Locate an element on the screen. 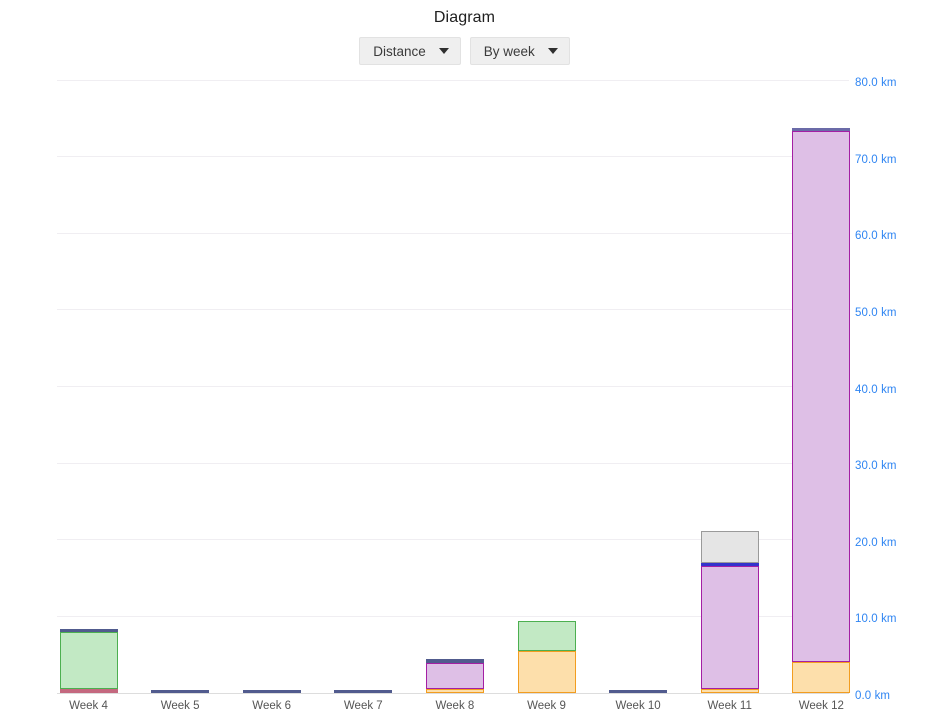 This screenshot has width=929, height=716. metric-dropdown: Distance is located at coordinates (410, 51).